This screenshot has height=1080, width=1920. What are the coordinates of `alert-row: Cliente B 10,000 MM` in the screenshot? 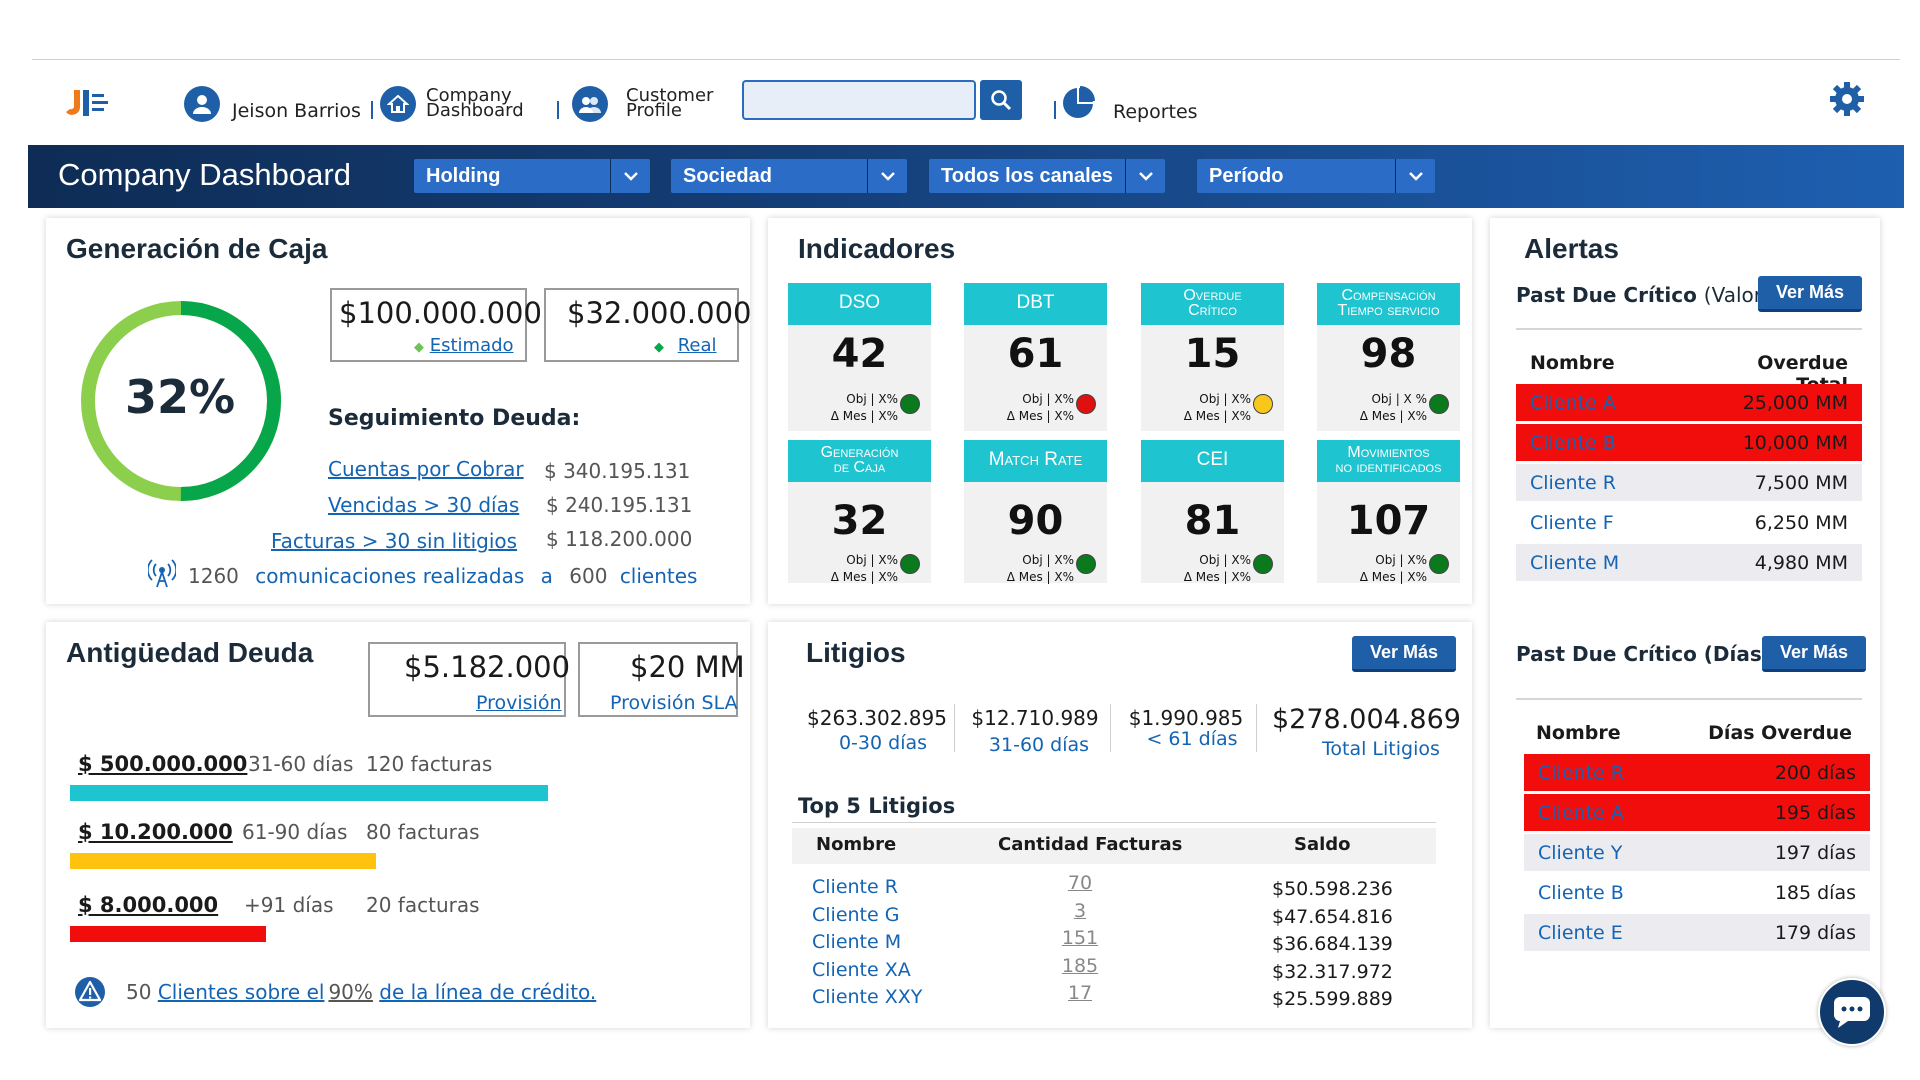 It's located at (1689, 442).